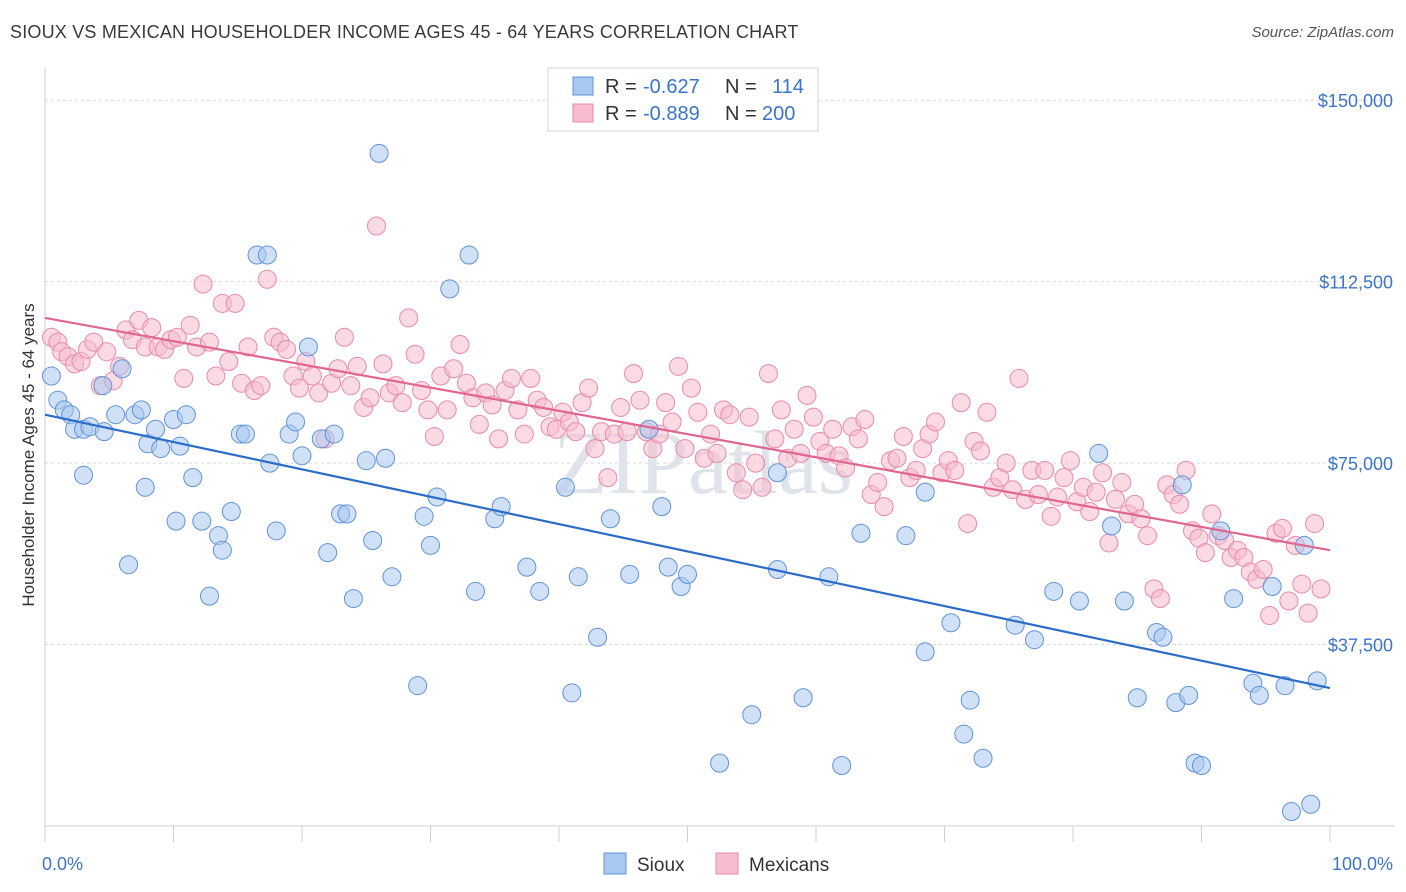  Describe the element at coordinates (741, 114) in the screenshot. I see `legend-n-label-mexicans: N =` at that location.